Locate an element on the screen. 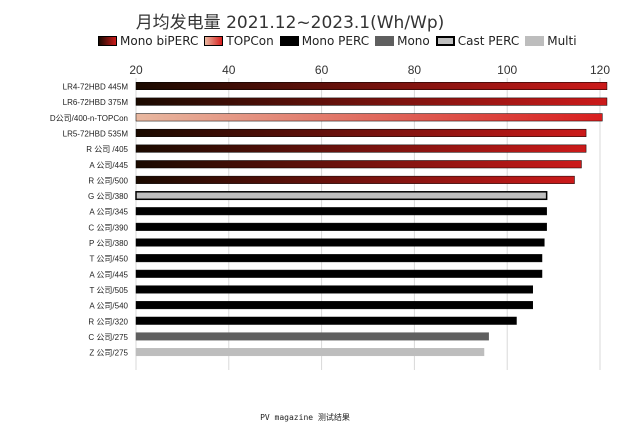 This screenshot has width=640, height=431. legend-item-cast-perc: Cast PERC is located at coordinates (477, 41).